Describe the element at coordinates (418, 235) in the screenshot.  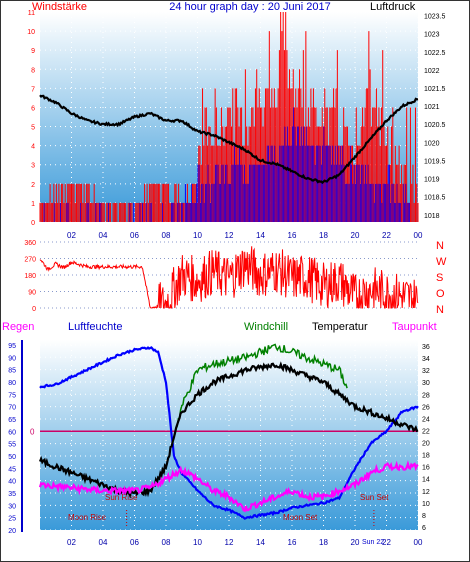
I see `p1-x-tick-label: 00` at that location.